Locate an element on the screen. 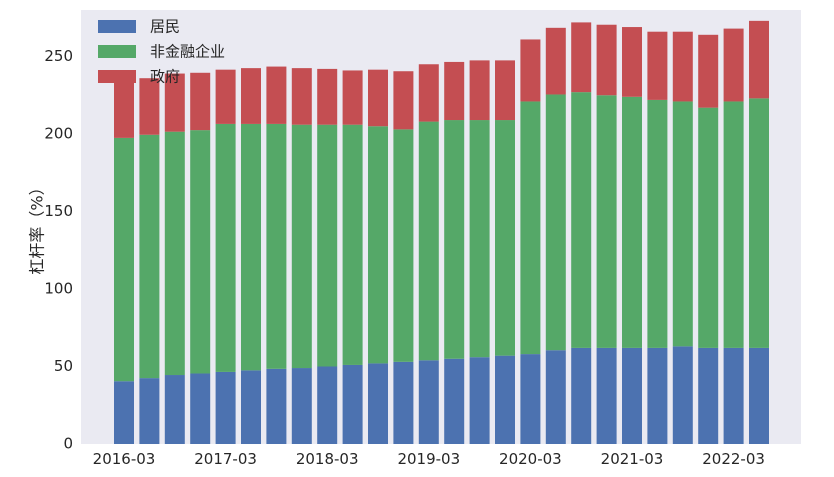 The width and height of the screenshot is (834, 477). legend-label-1: 非金融企业 is located at coordinates (187, 52).